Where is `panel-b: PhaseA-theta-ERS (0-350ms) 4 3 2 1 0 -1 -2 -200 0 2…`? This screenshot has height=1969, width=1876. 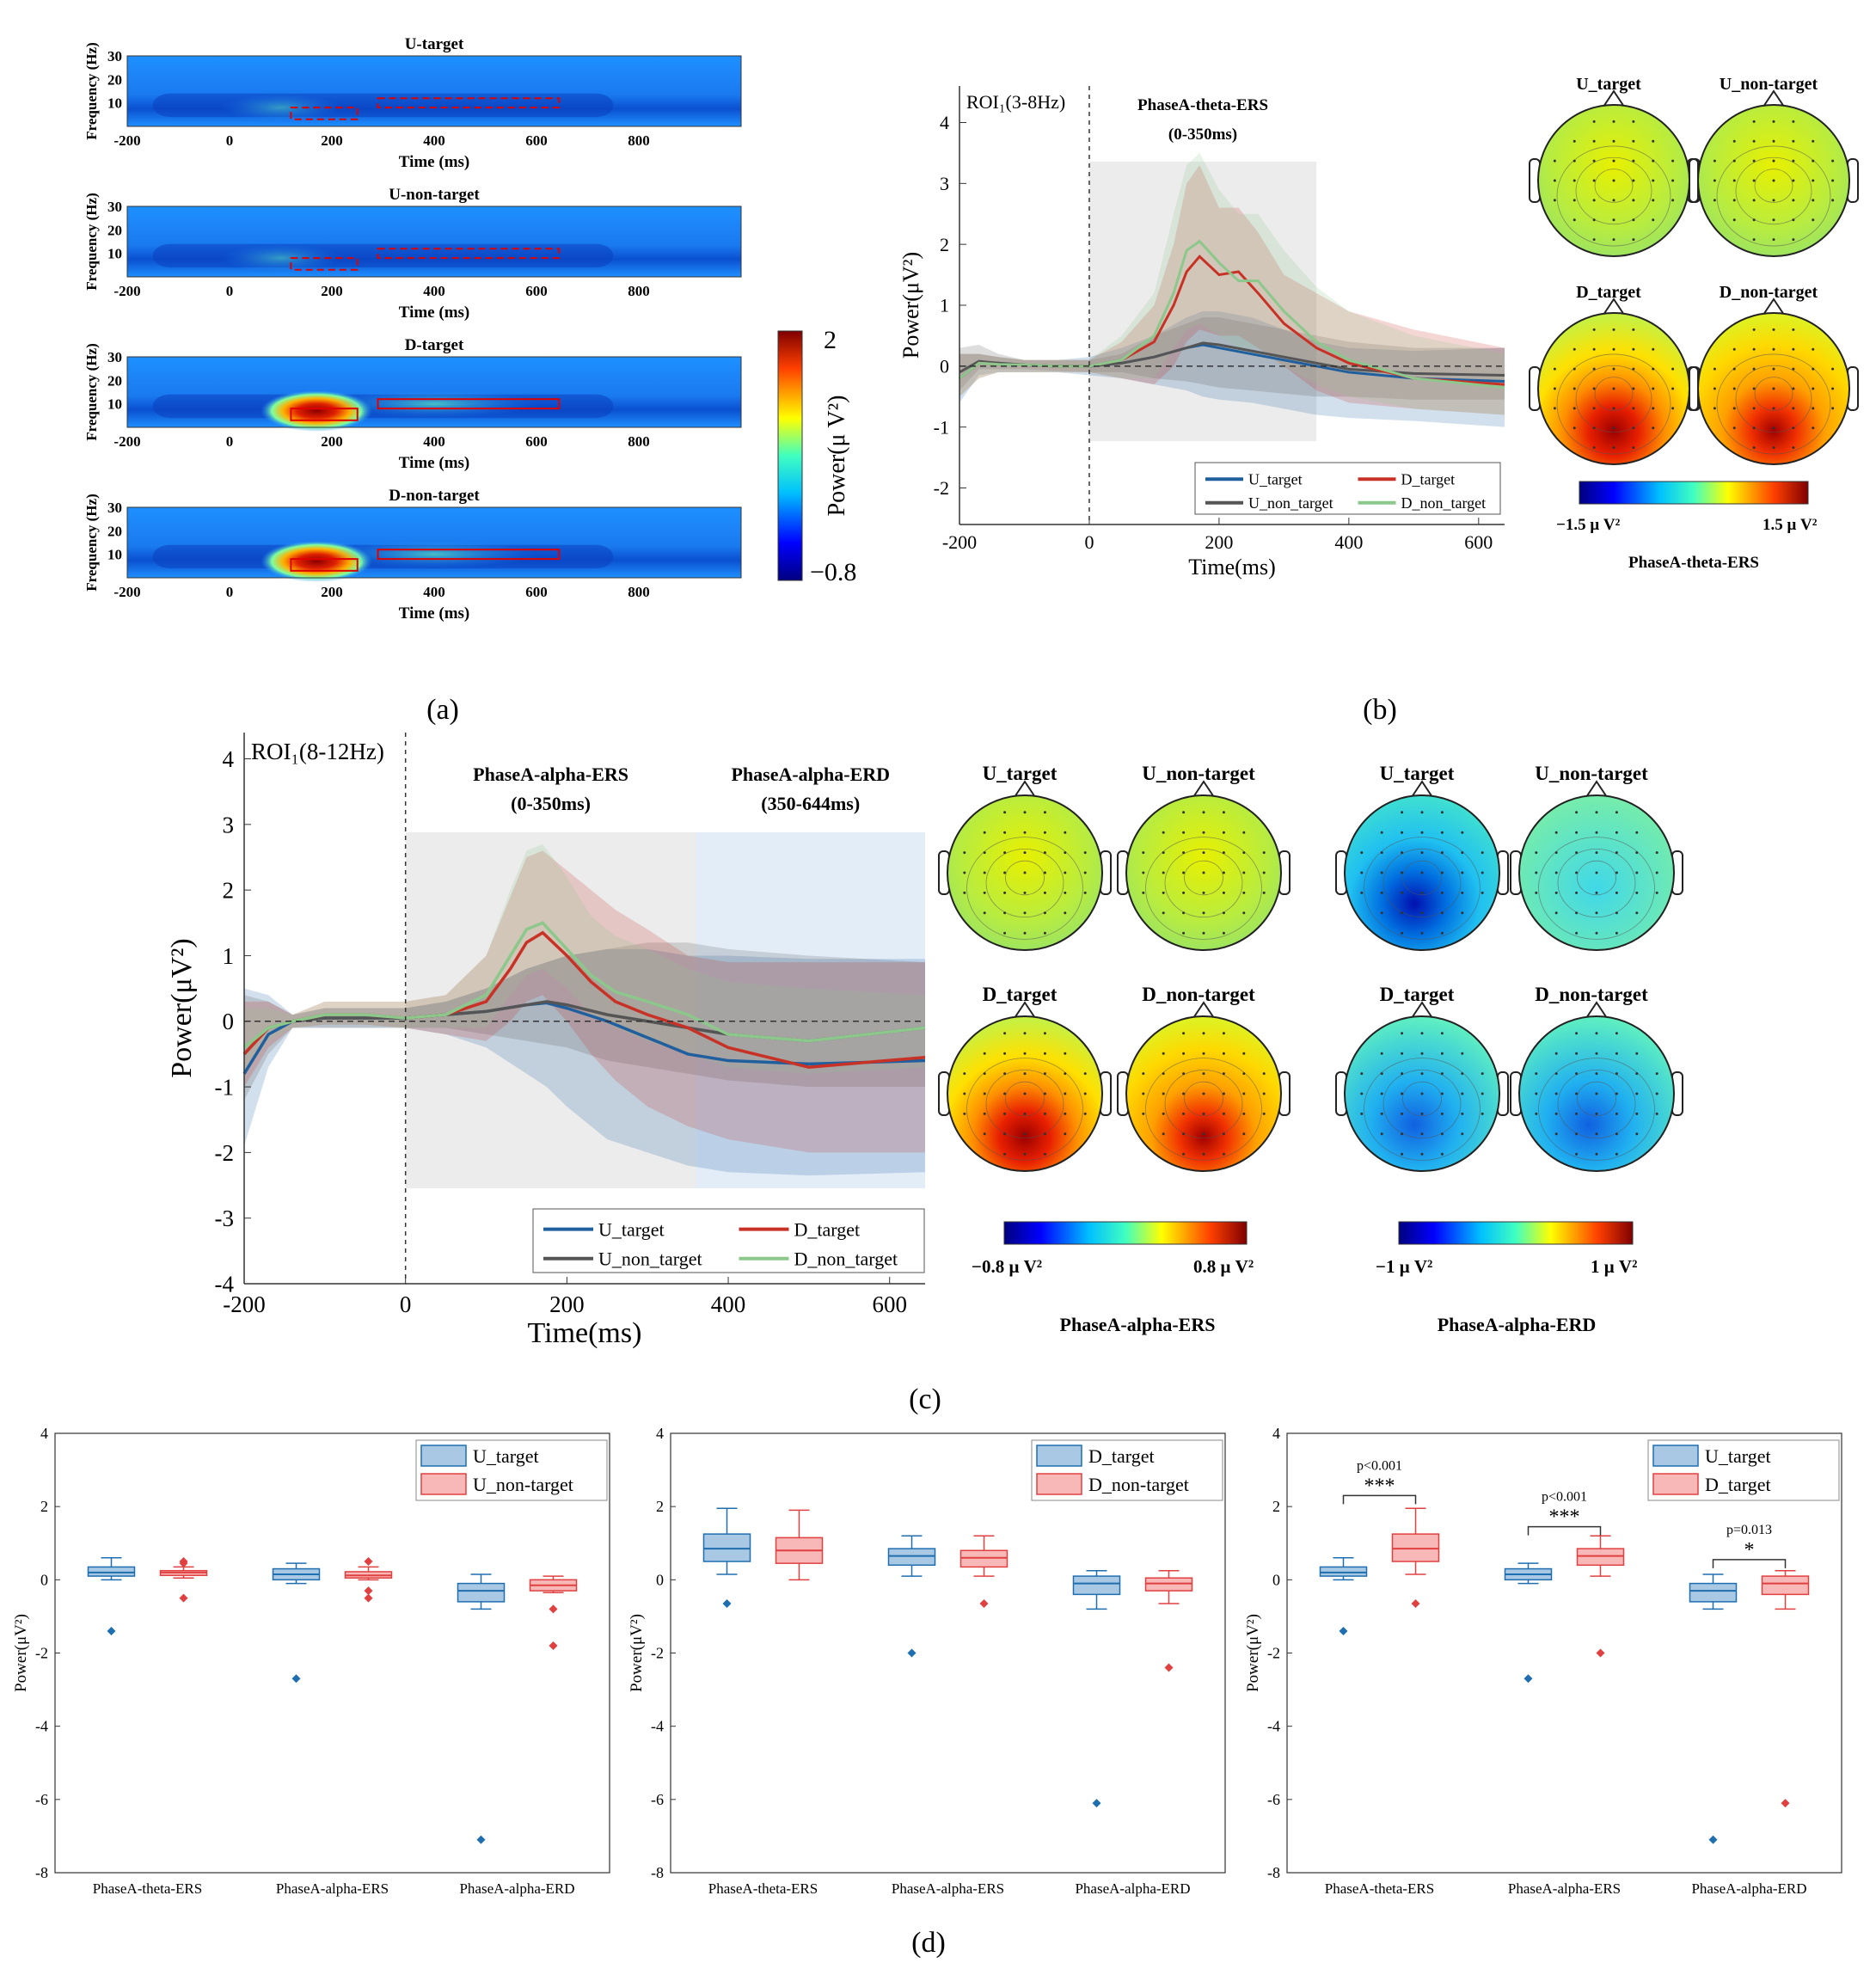
panel-b: PhaseA-theta-ERS (0-350ms) 4 3 2 1 0 -1 -2 -200 0 2… is located at coordinates (1378, 327).